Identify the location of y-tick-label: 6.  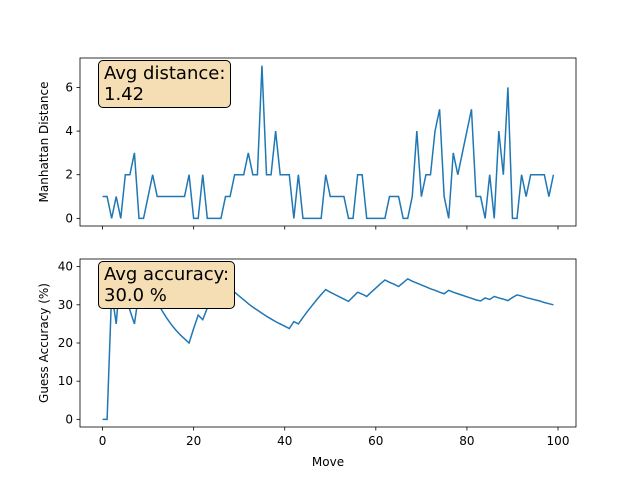
(69, 87).